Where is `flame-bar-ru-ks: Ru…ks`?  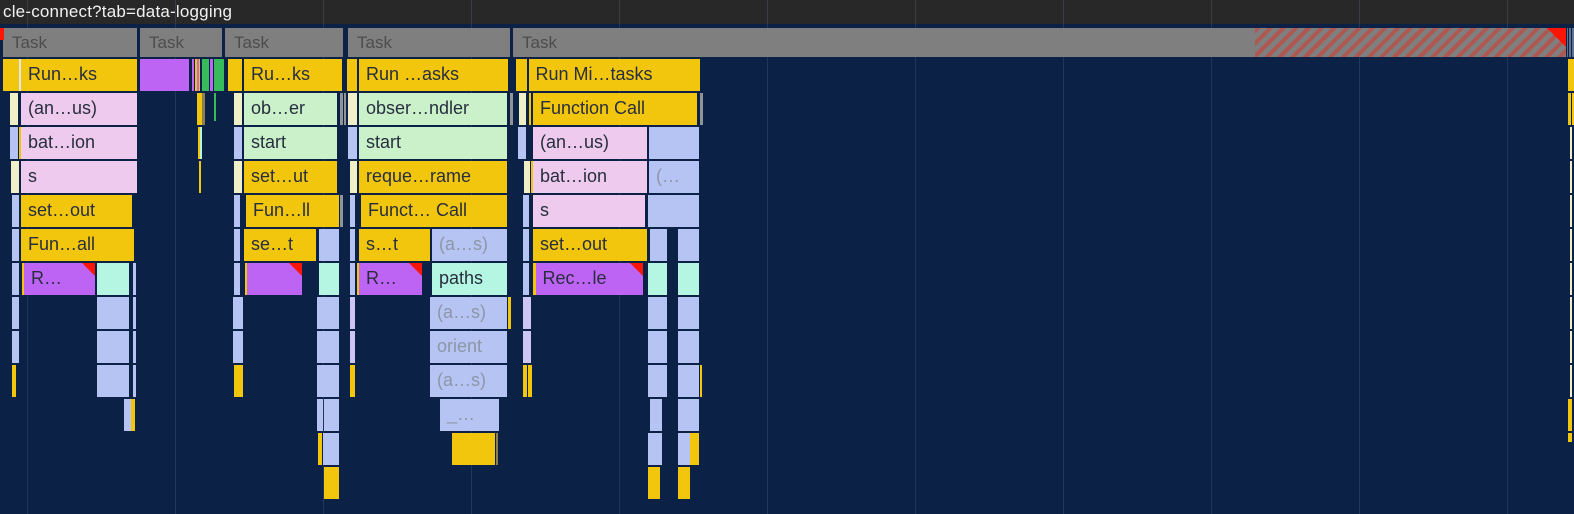 flame-bar-ru-ks: Ru…ks is located at coordinates (293, 75).